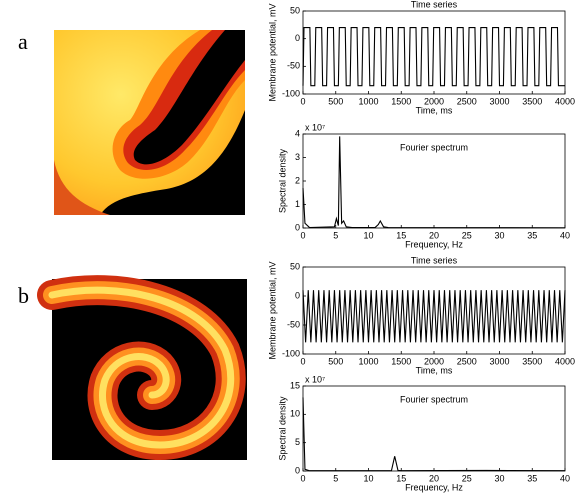  Describe the element at coordinates (297, 133) in the screenshot. I see `y-tick-label: 4` at that location.